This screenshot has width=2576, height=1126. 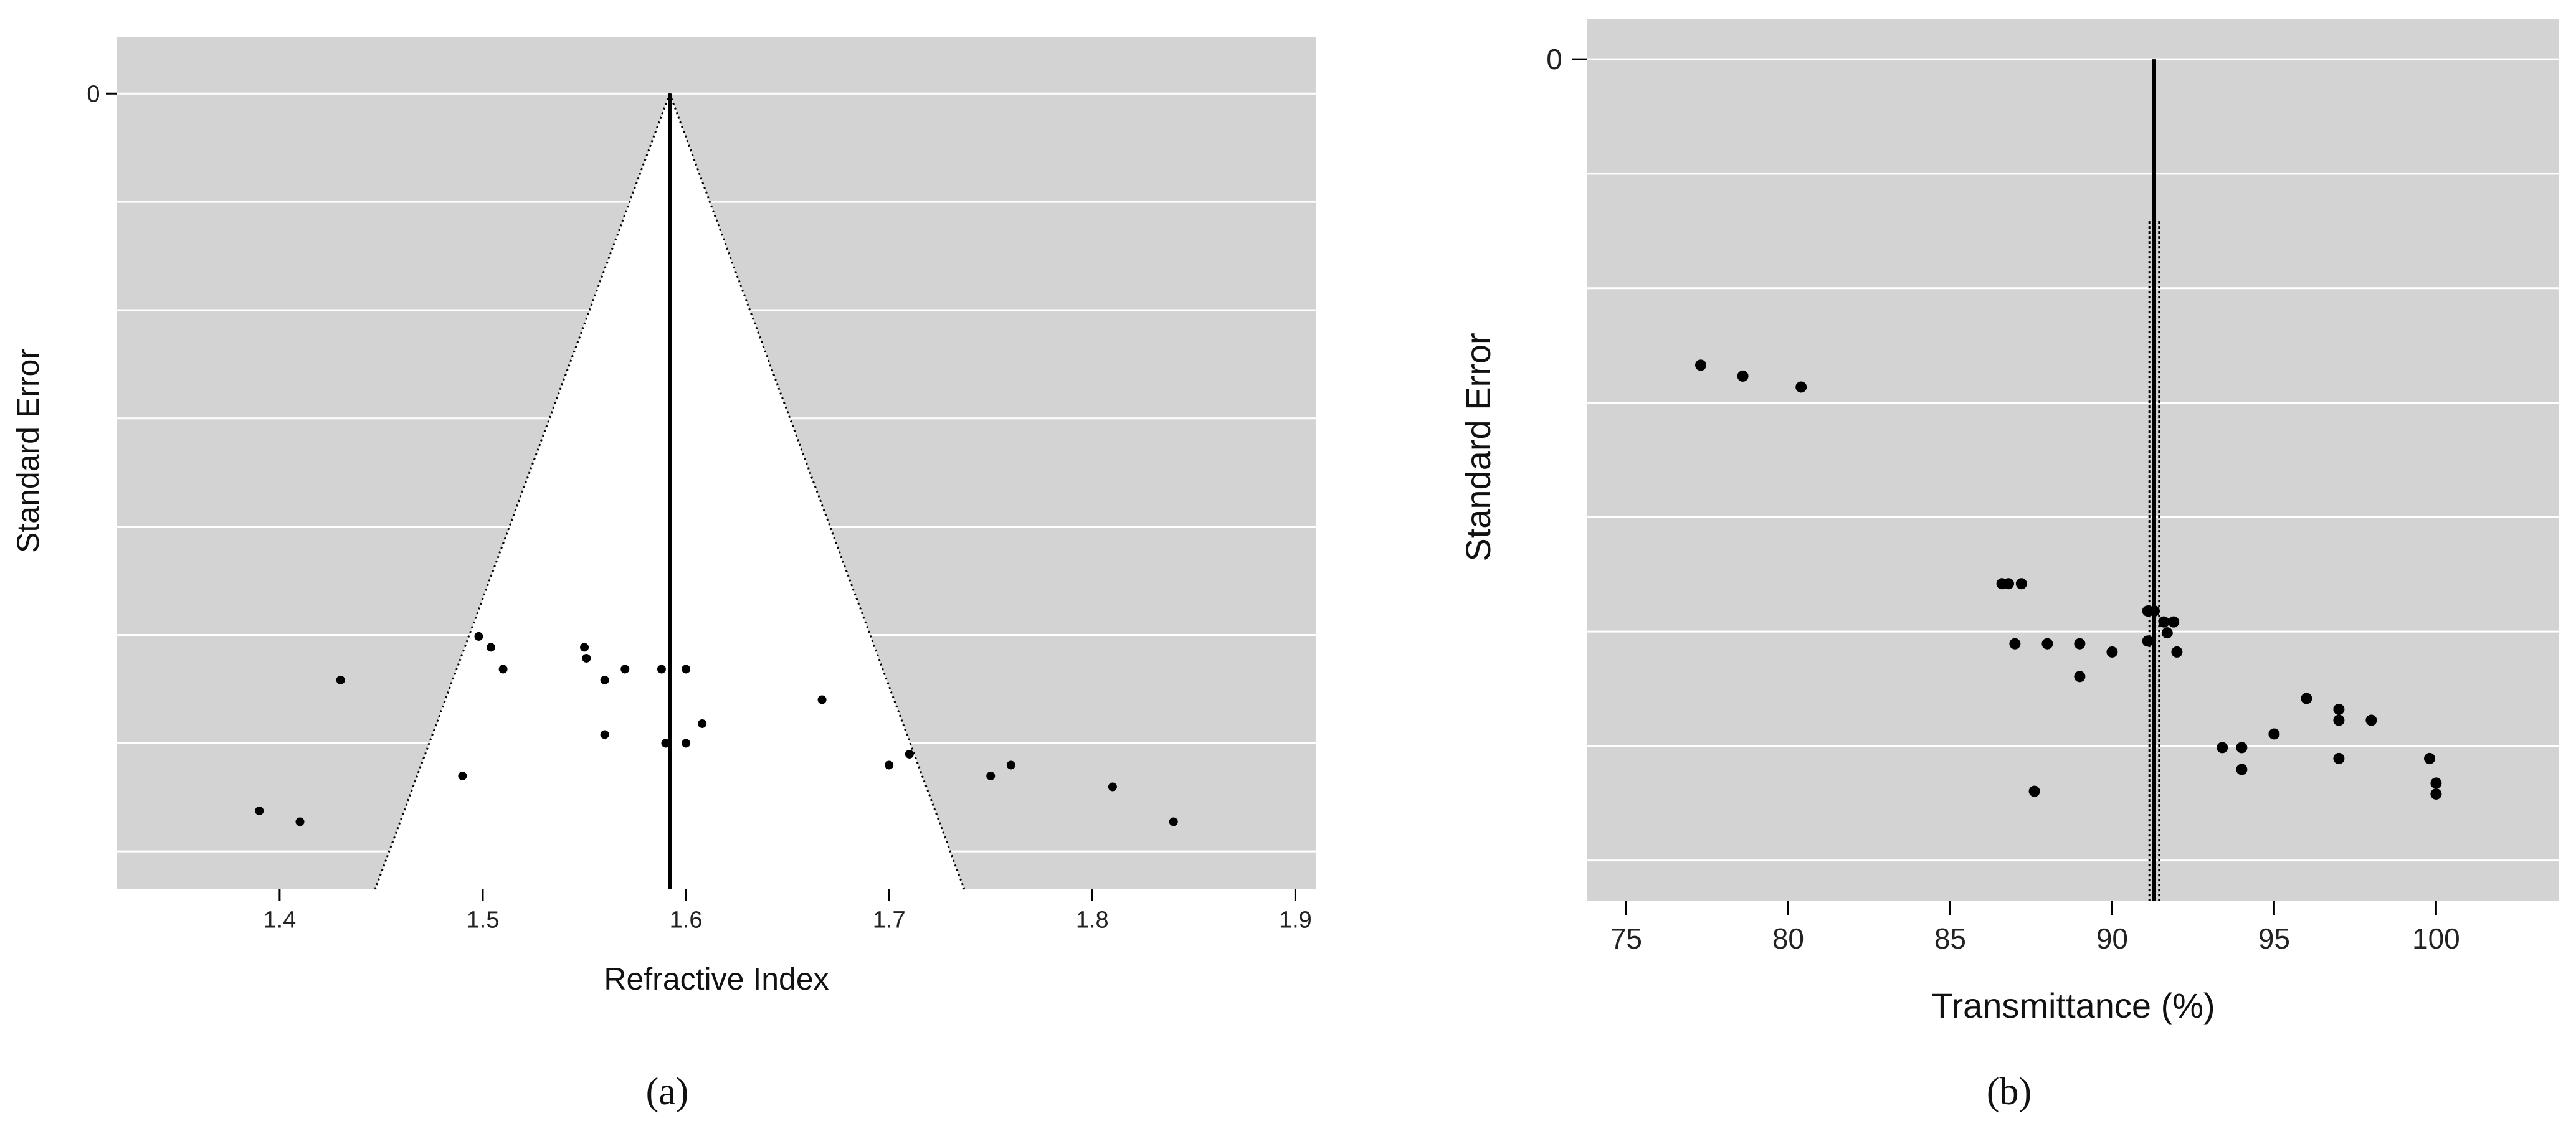 I want to click on panel-label: (a), so click(x=667, y=1092).